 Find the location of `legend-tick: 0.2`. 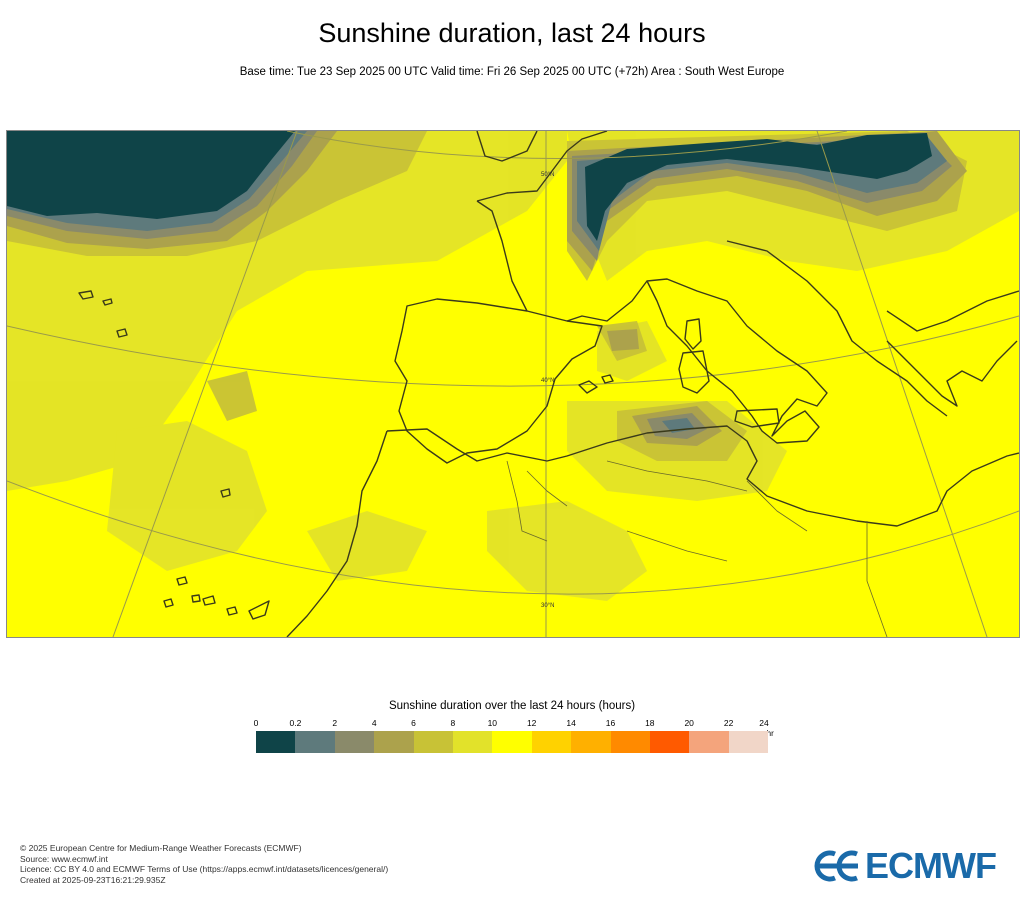

legend-tick: 0.2 is located at coordinates (295, 723).